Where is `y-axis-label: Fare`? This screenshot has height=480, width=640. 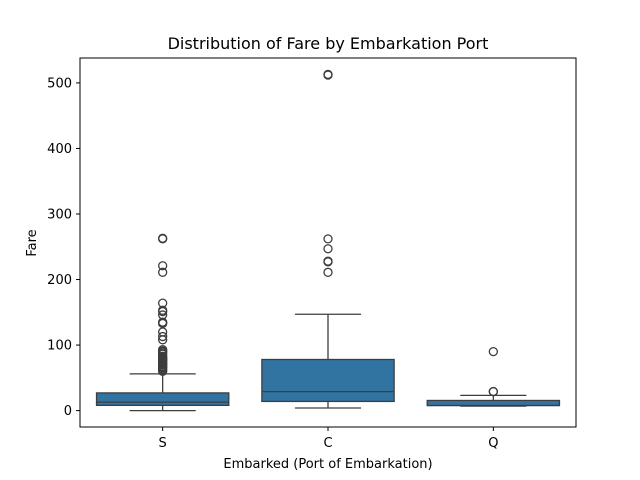 y-axis-label: Fare is located at coordinates (32, 242).